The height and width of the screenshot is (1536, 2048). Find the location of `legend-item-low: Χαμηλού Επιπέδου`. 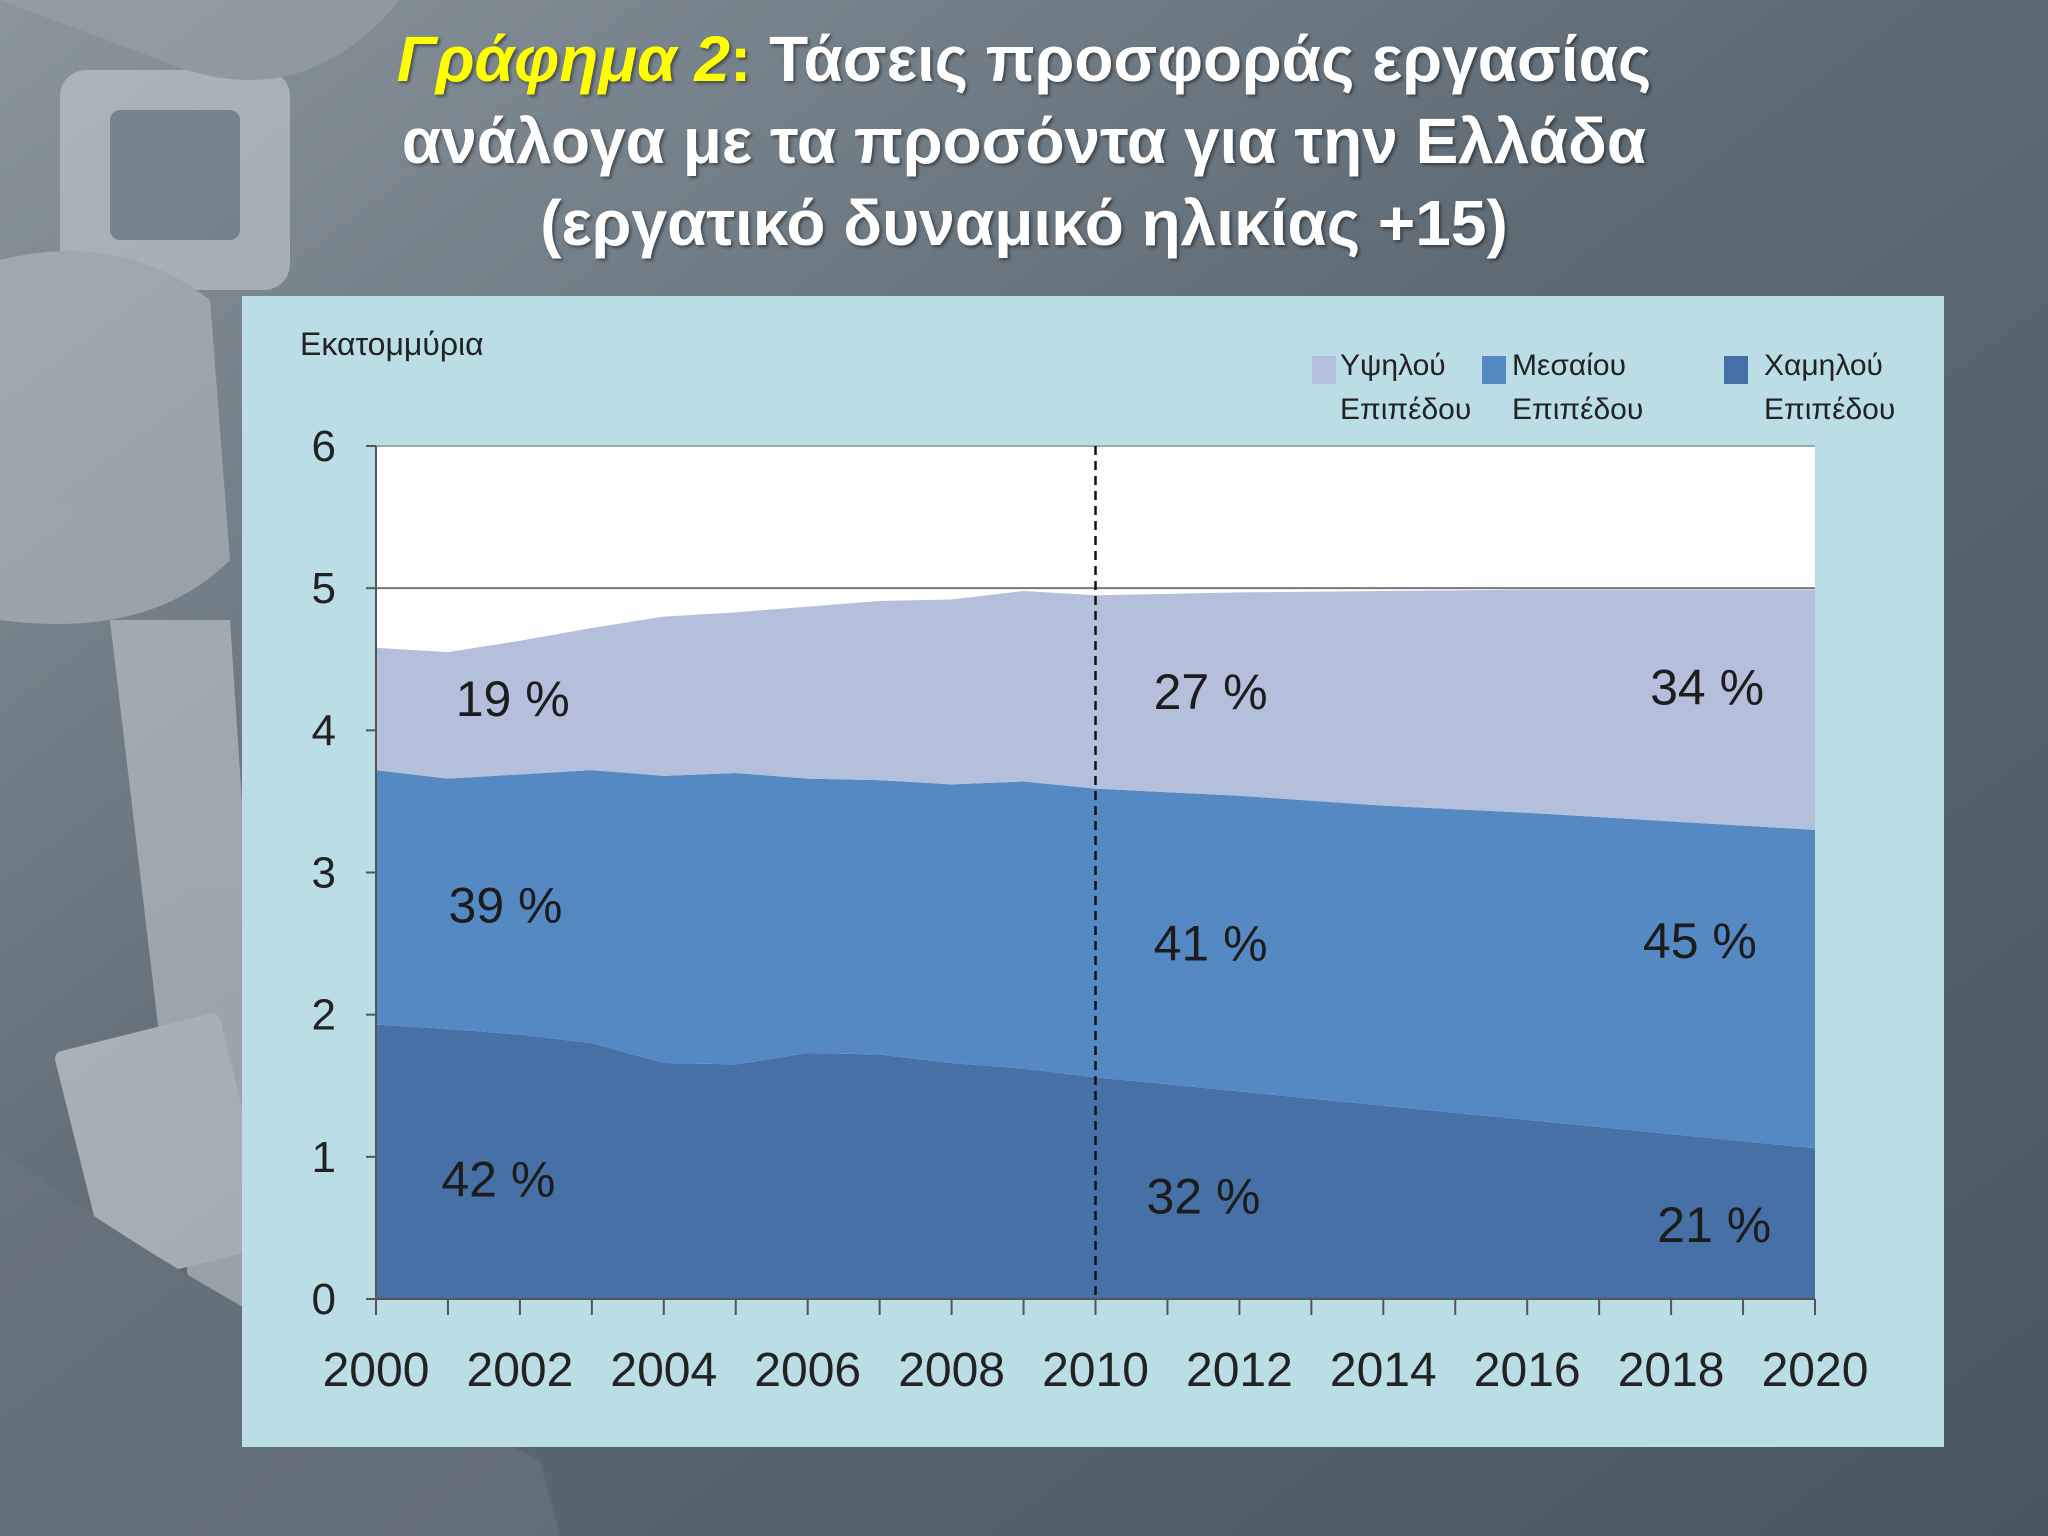

legend-item-low: Χαμηλού Επιπέδου is located at coordinates (1829, 388).